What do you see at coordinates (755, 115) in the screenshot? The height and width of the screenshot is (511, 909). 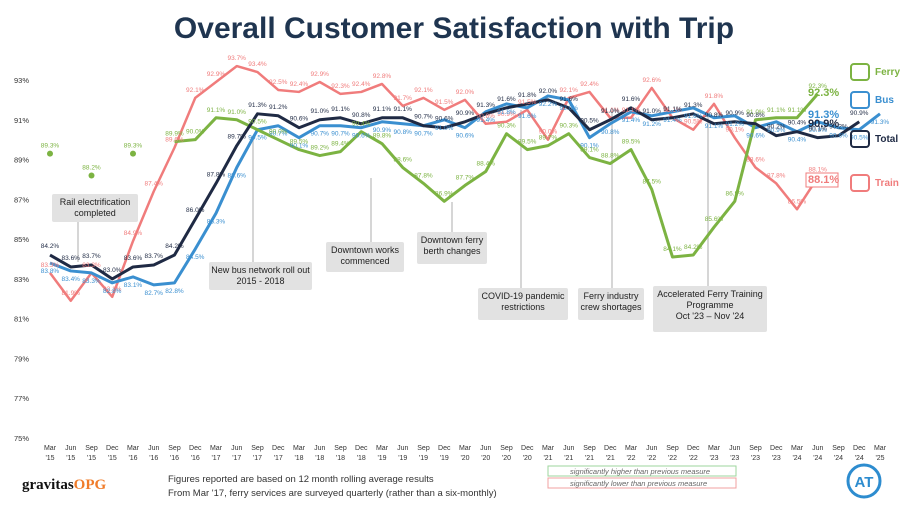 I see `data-label: 90.8%` at bounding box center [755, 115].